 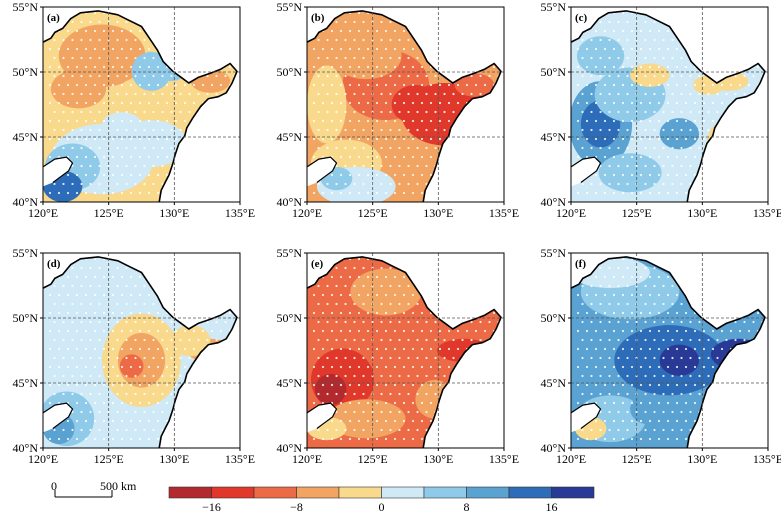 I want to click on colorbar-tick-label: 8, so click(x=467, y=506).